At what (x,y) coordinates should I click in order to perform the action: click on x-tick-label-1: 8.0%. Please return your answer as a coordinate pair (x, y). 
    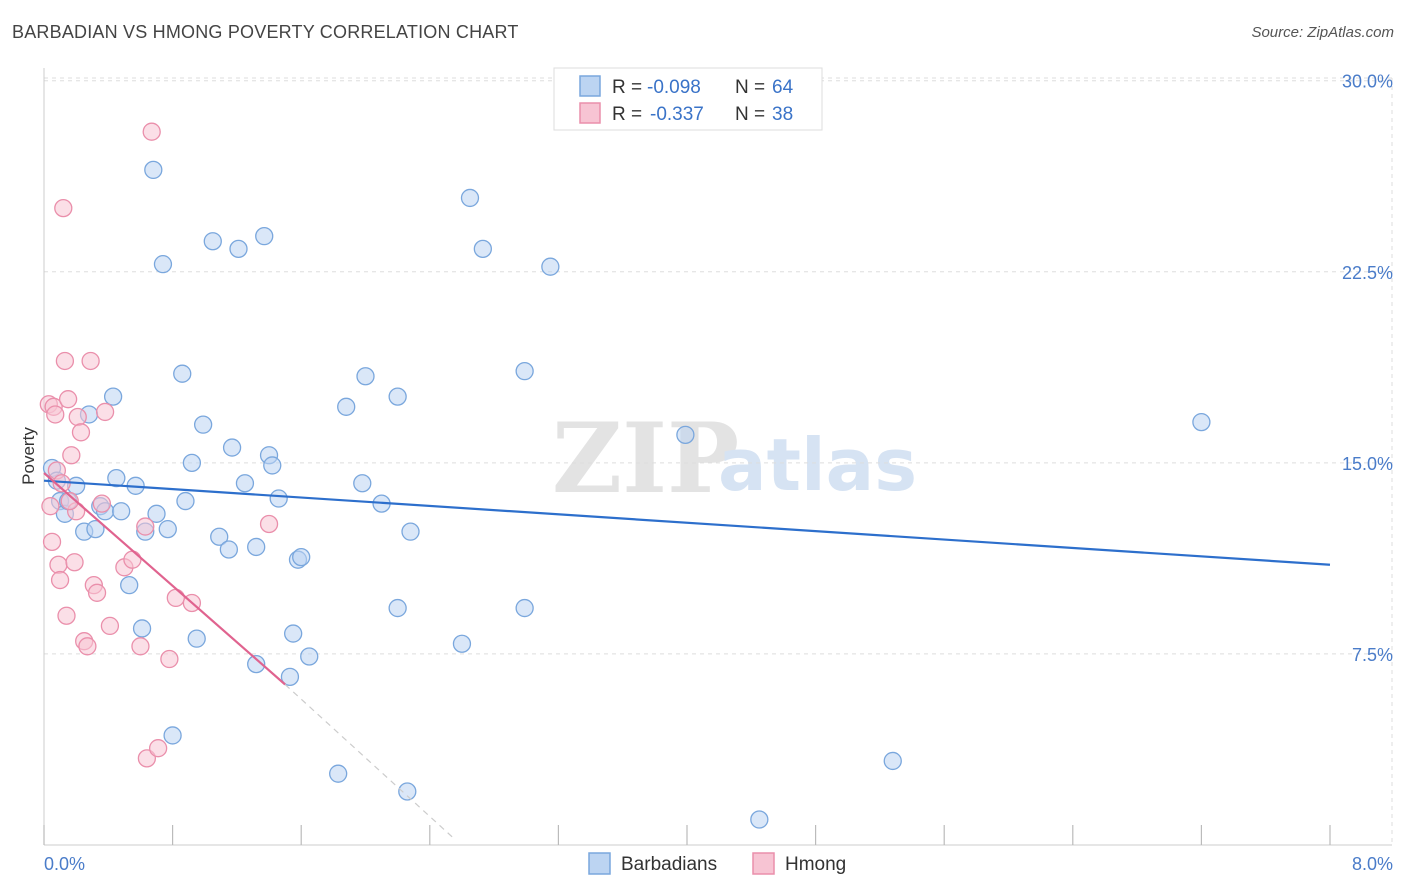
    Looking at the image, I should click on (1372, 864).